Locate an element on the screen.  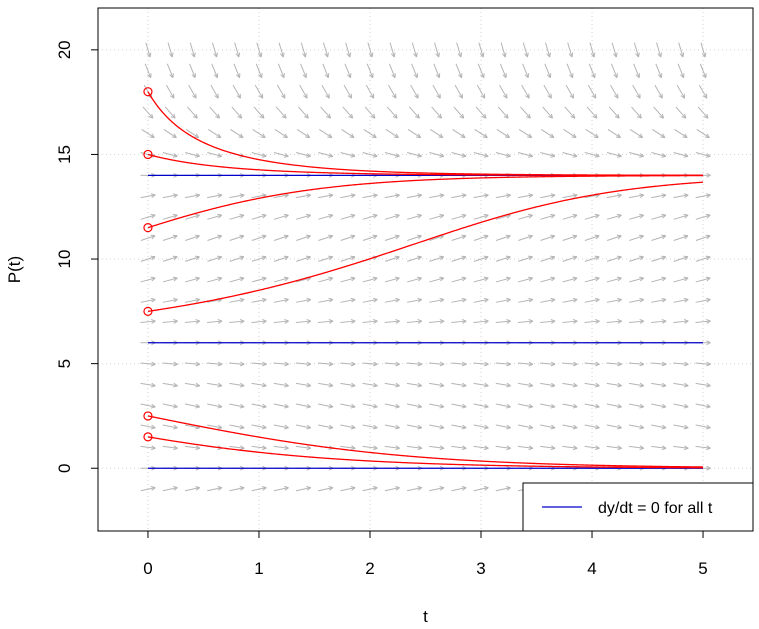
x-tick-label: 5 is located at coordinates (702, 568).